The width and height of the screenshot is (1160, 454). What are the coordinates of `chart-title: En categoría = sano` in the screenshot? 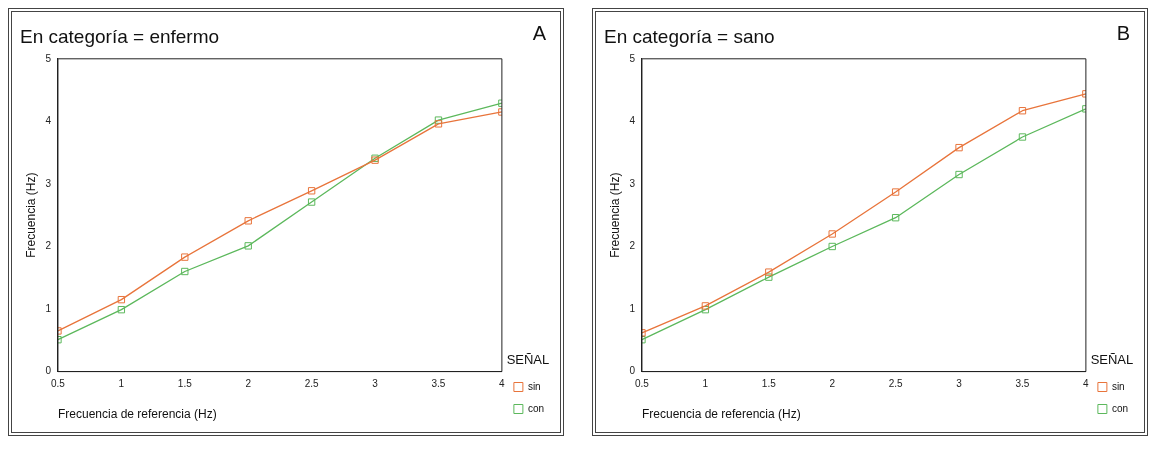 It's located at (689, 36).